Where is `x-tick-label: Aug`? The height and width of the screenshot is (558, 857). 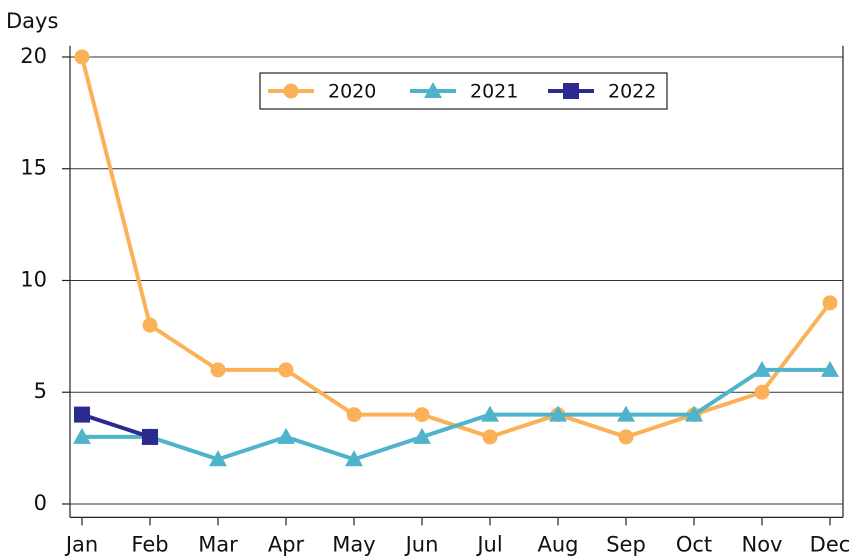 x-tick-label: Aug is located at coordinates (557, 544).